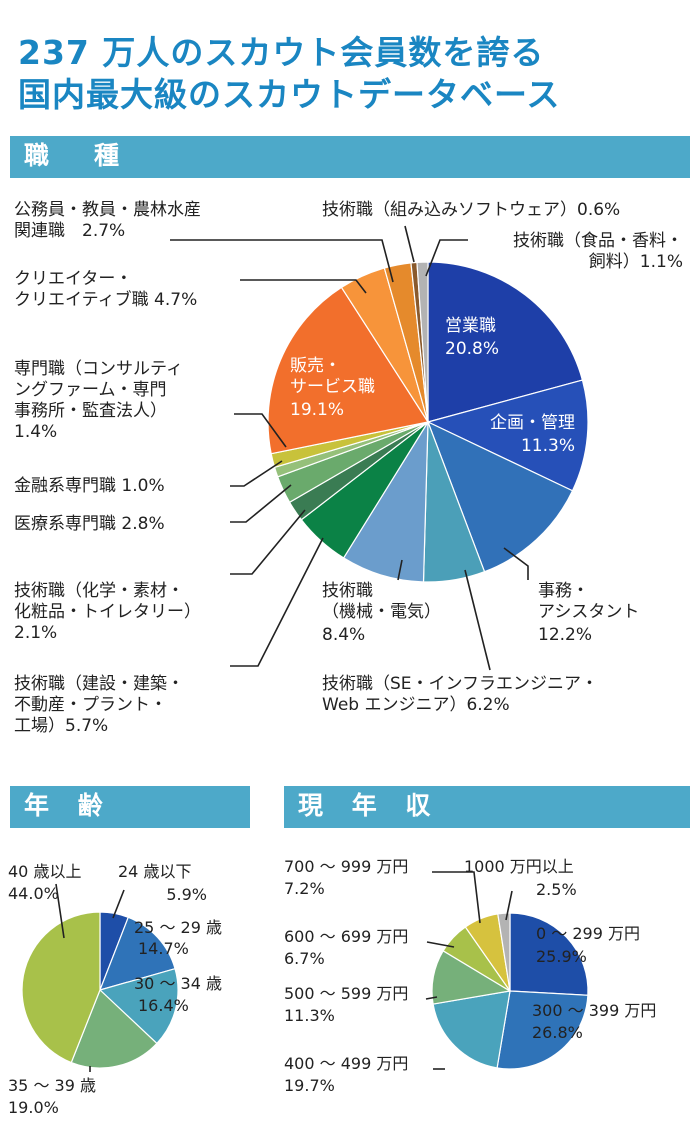  What do you see at coordinates (52, 1085) in the screenshot?
I see `slice-label: 35 ～ 39 歳` at bounding box center [52, 1085].